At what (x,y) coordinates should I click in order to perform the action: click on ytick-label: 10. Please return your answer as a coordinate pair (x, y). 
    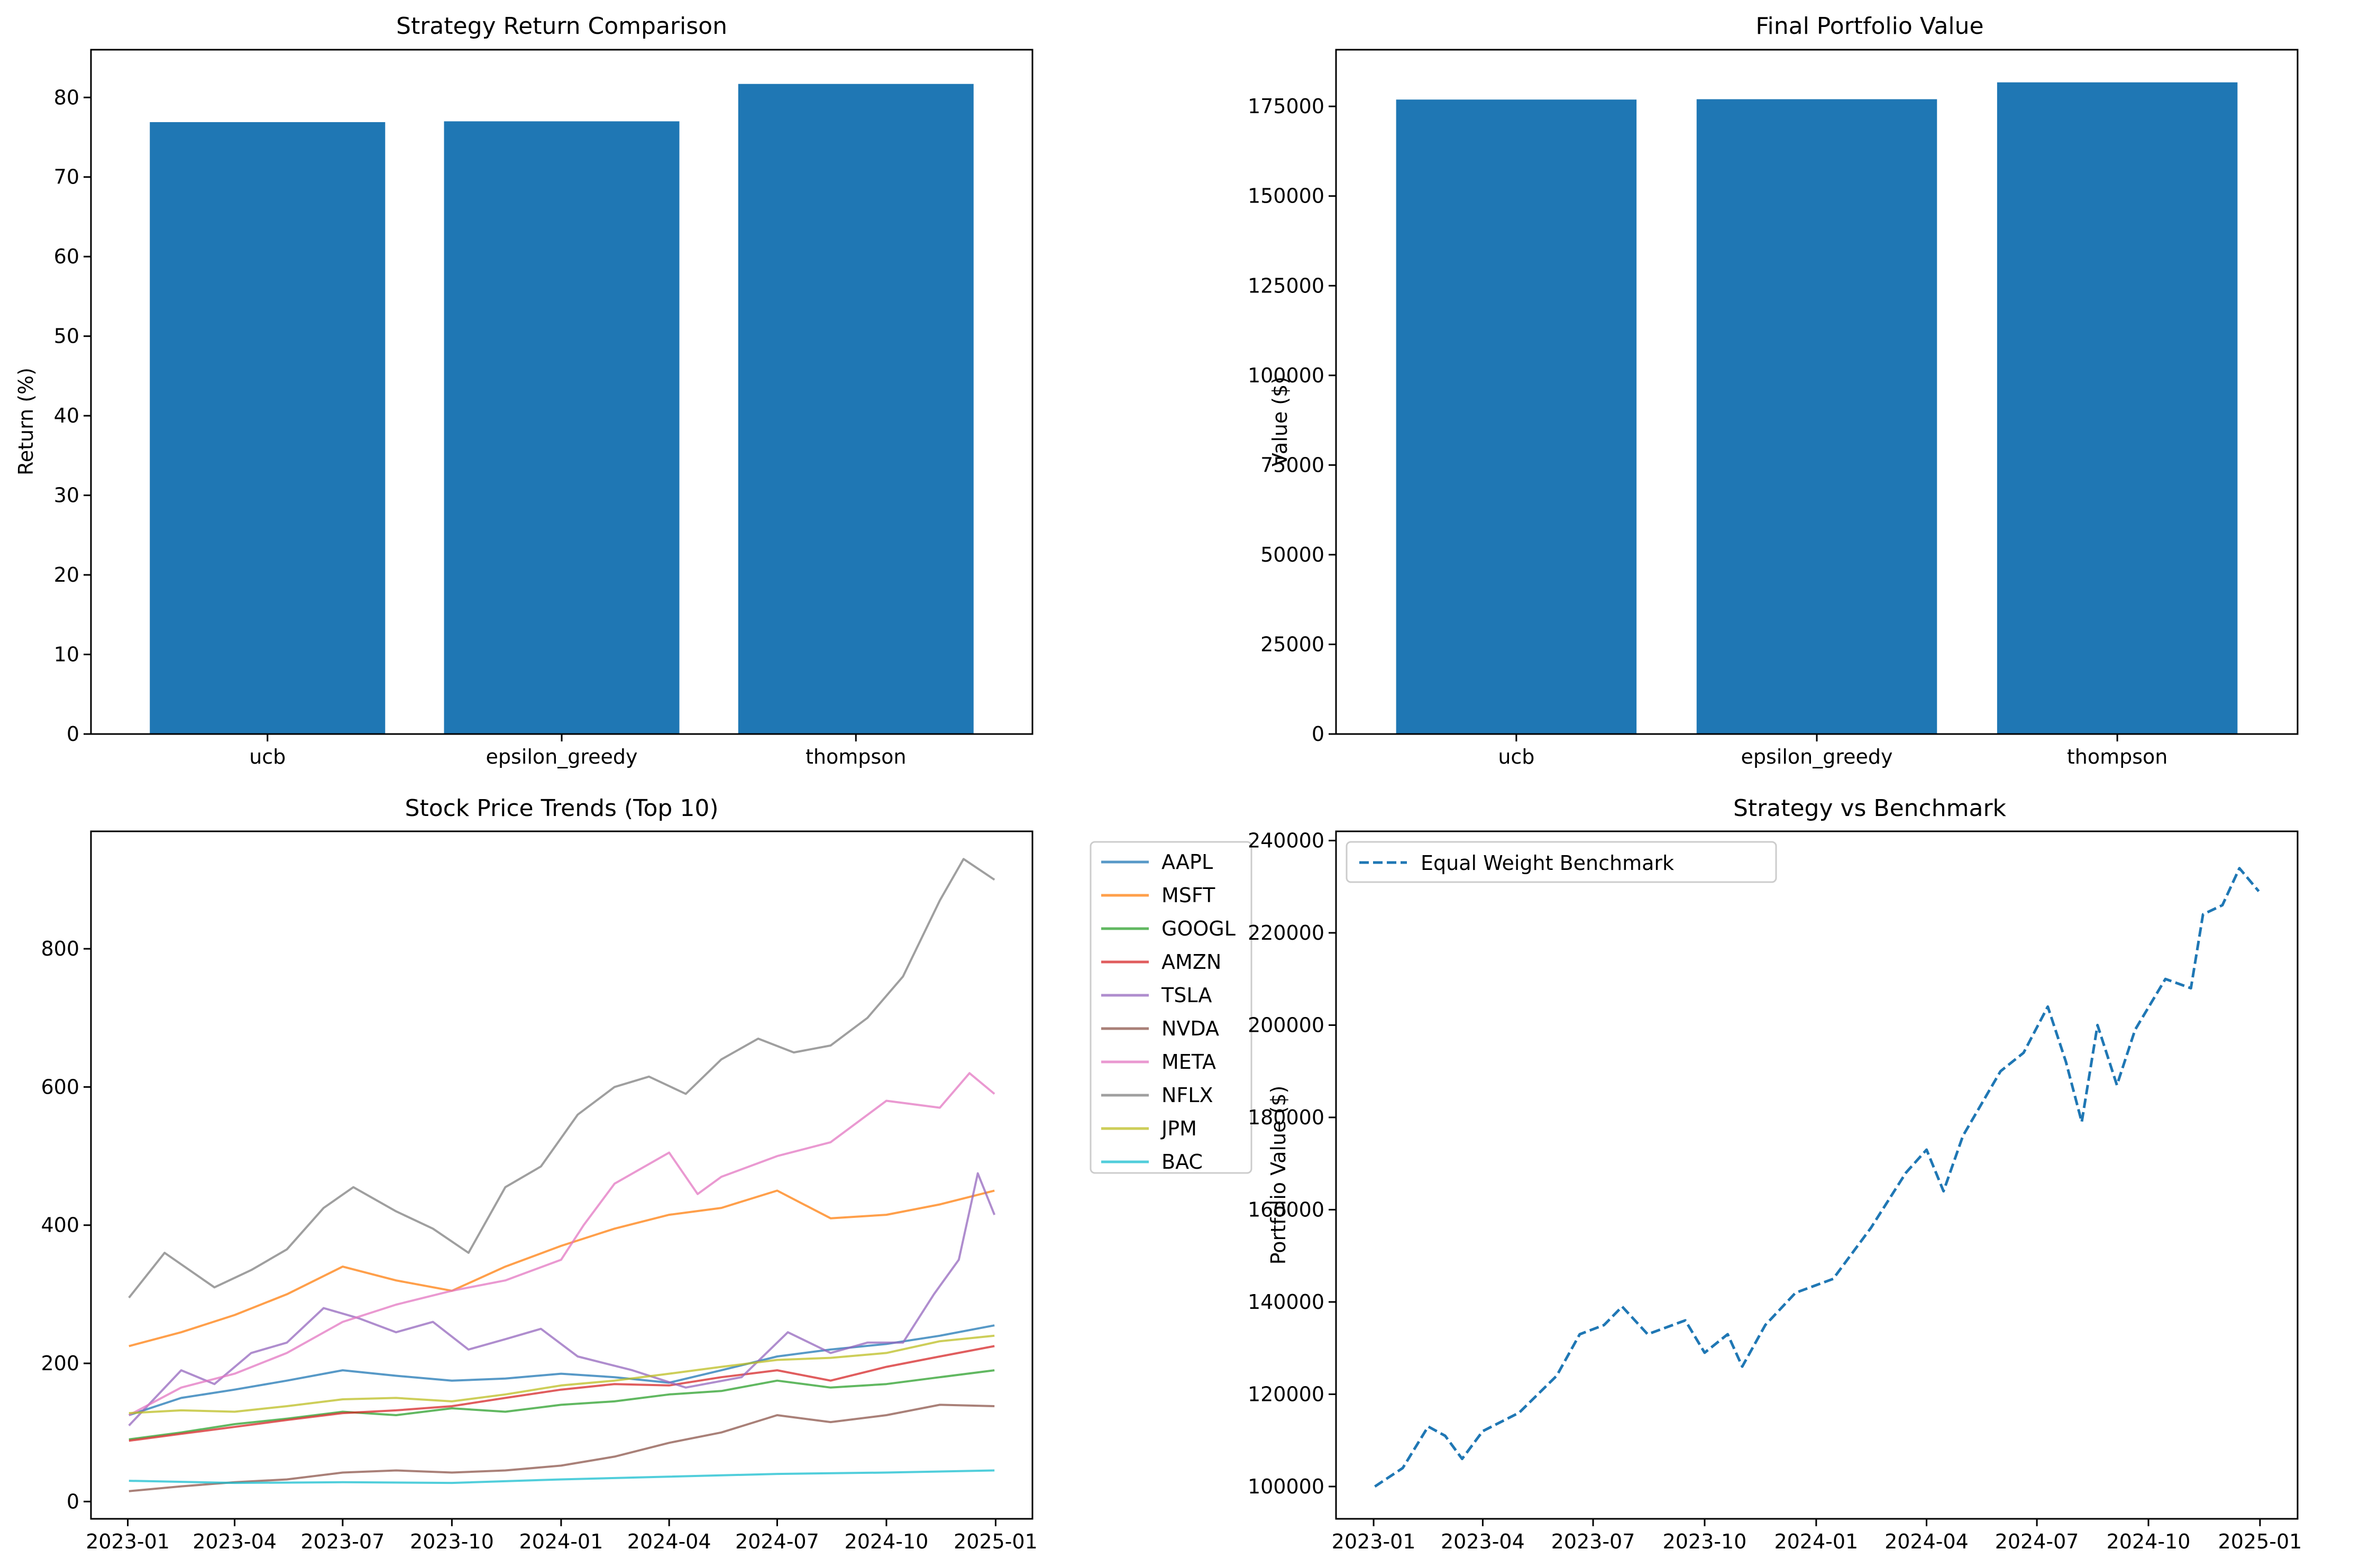
    Looking at the image, I should click on (66, 654).